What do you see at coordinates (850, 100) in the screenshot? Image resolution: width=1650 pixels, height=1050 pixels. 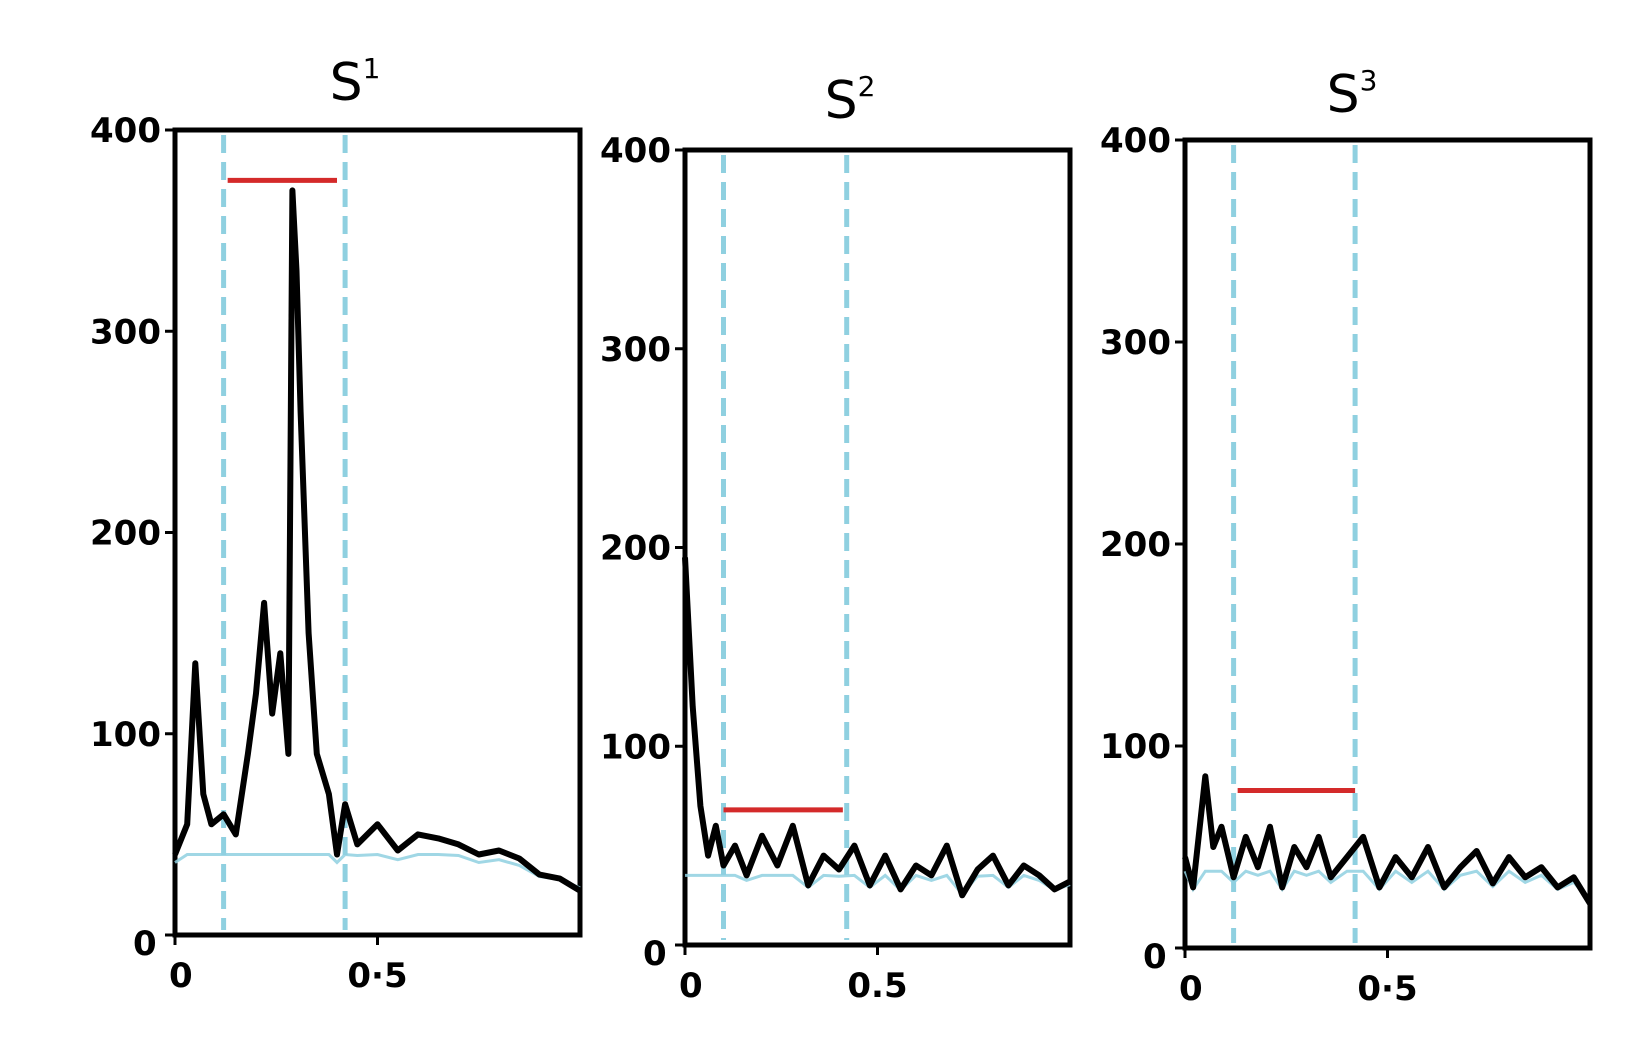 I see `panel-title: S2` at bounding box center [850, 100].